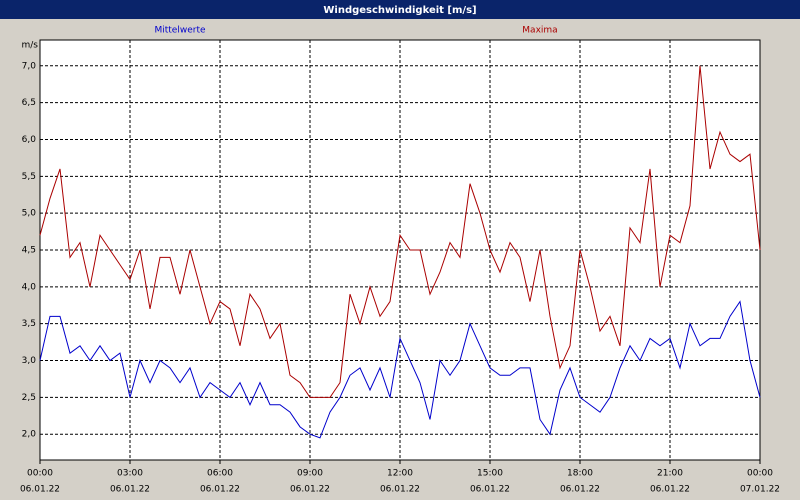  What do you see at coordinates (490, 474) in the screenshot?
I see `x-tick-label: 15:00` at bounding box center [490, 474].